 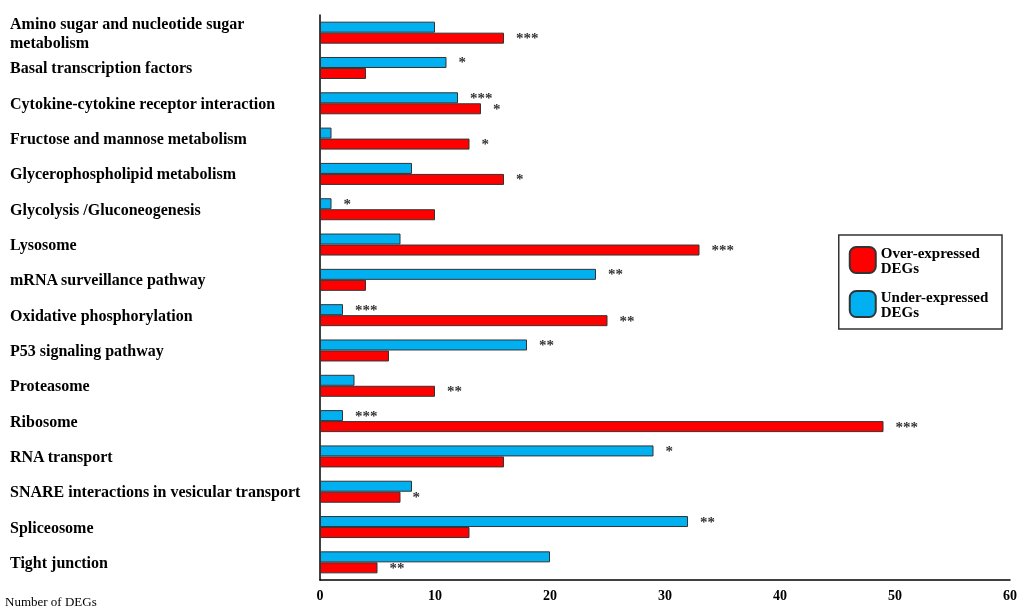 What do you see at coordinates (129, 139) in the screenshot?
I see `y-tick-label: Fructose and mannose metabolism` at bounding box center [129, 139].